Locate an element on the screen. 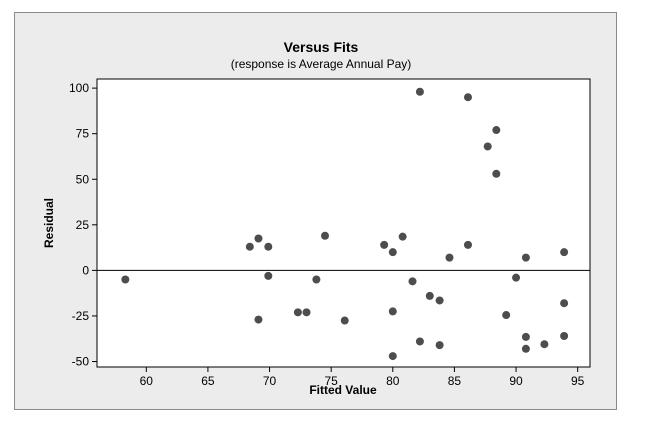 The height and width of the screenshot is (424, 650). y-tick-label: 0 is located at coordinates (85, 270).